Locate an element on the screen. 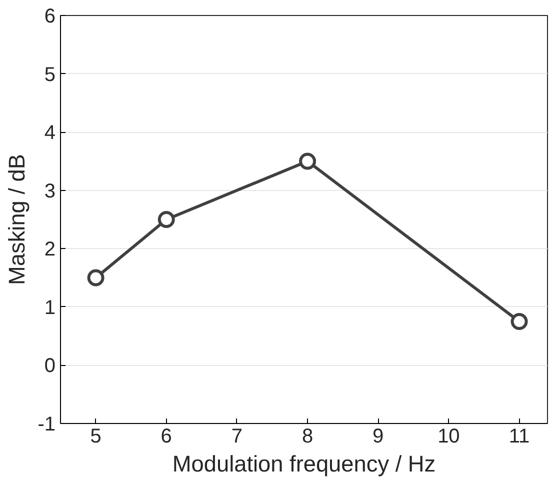 This screenshot has height=479, width=557. x-tick-label: 7 is located at coordinates (237, 437).